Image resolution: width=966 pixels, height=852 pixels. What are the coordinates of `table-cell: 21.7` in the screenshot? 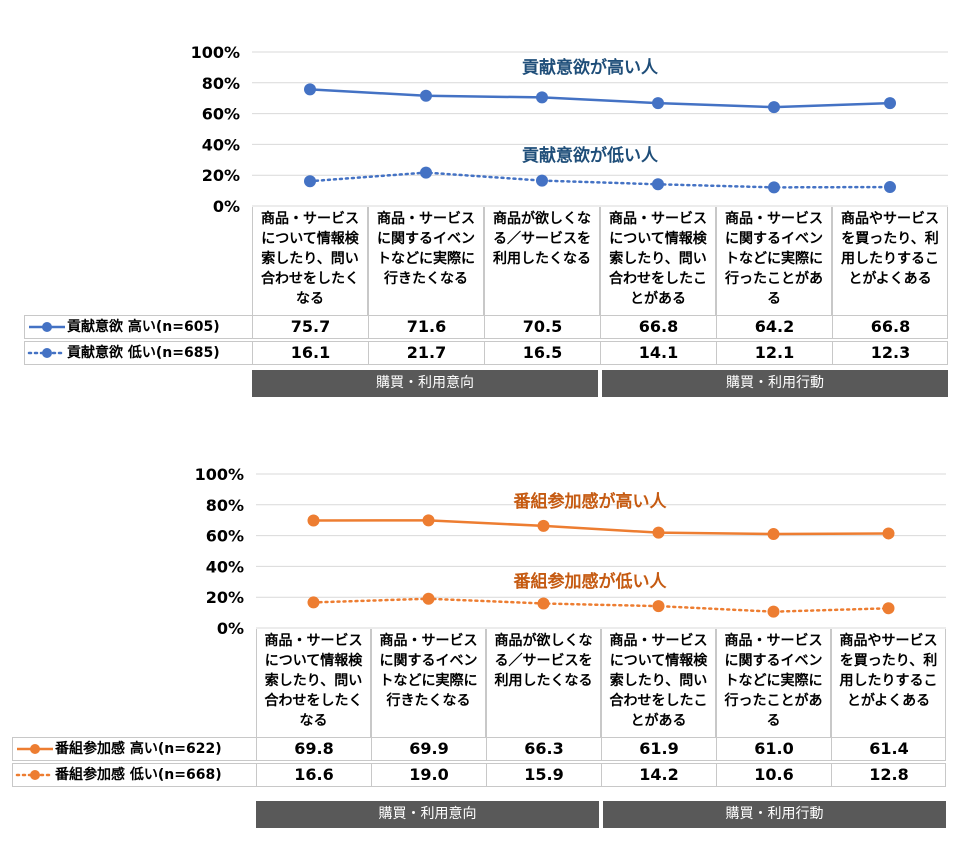 It's located at (426, 353).